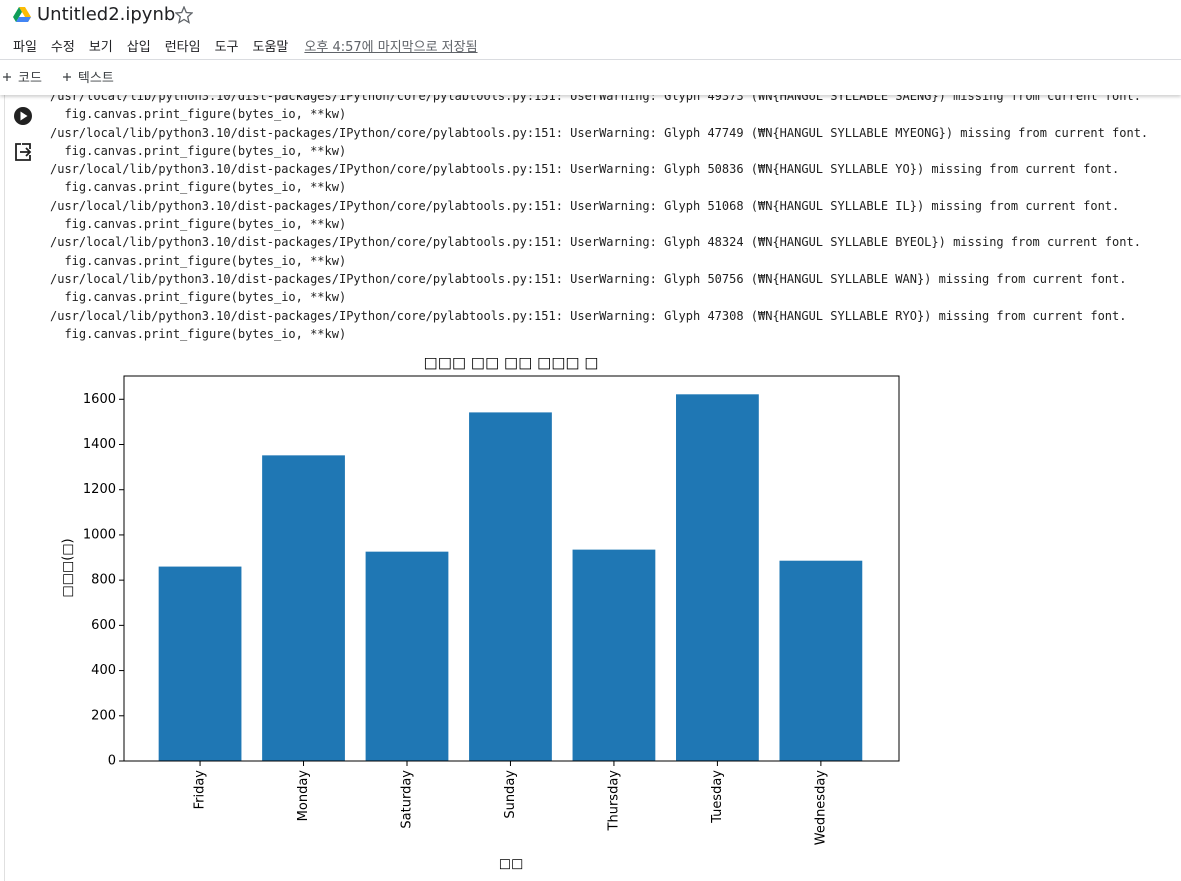 The image size is (1181, 881). Describe the element at coordinates (112, 761) in the screenshot. I see `y-tick-label: 0` at that location.